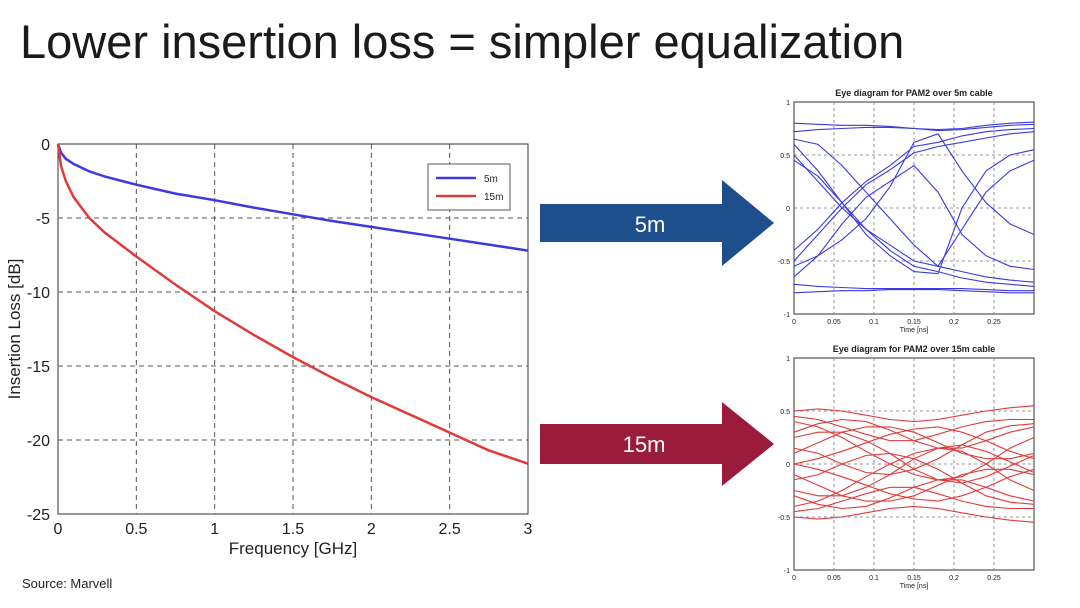  What do you see at coordinates (38, 515) in the screenshot?
I see `y-tick-label: -25` at bounding box center [38, 515].